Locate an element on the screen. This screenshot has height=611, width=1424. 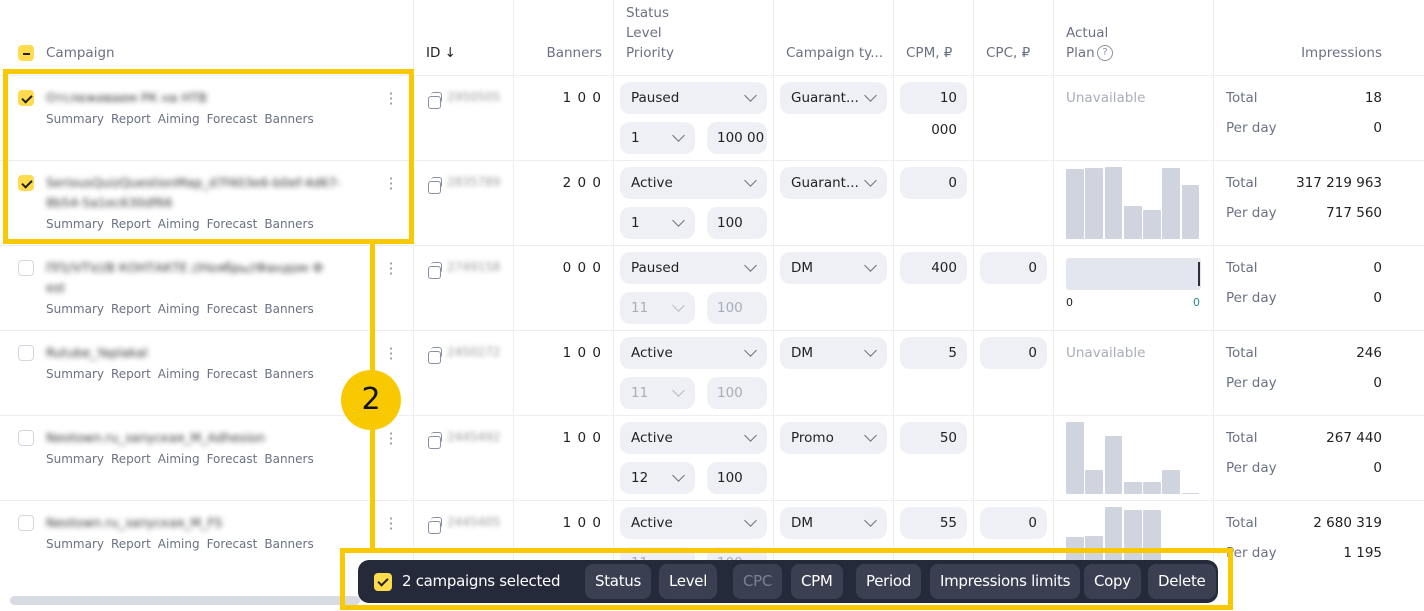
header-status: Status is located at coordinates (648, 13).